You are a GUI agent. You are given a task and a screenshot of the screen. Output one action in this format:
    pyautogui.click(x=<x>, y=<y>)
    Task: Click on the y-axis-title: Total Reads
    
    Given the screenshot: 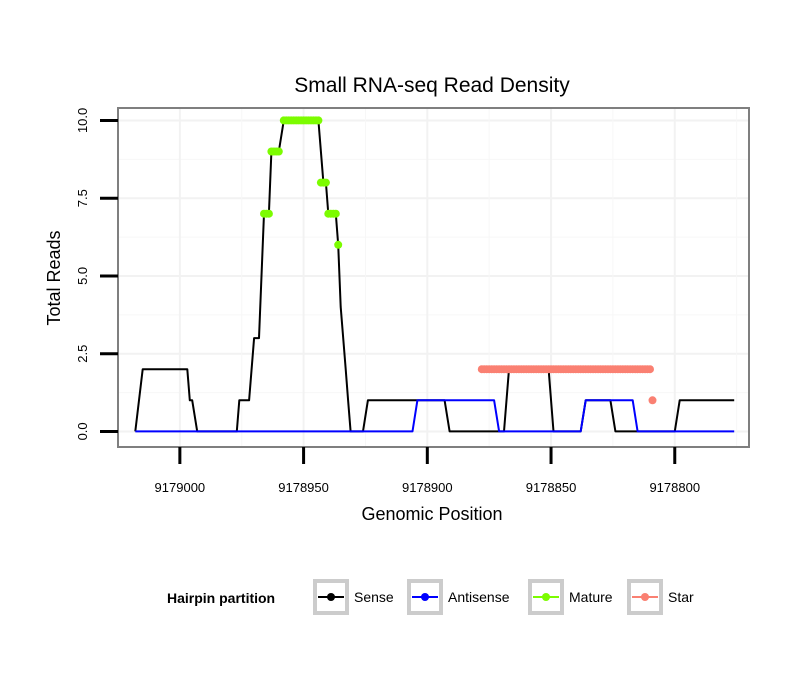 What is the action you would take?
    pyautogui.click(x=54, y=277)
    